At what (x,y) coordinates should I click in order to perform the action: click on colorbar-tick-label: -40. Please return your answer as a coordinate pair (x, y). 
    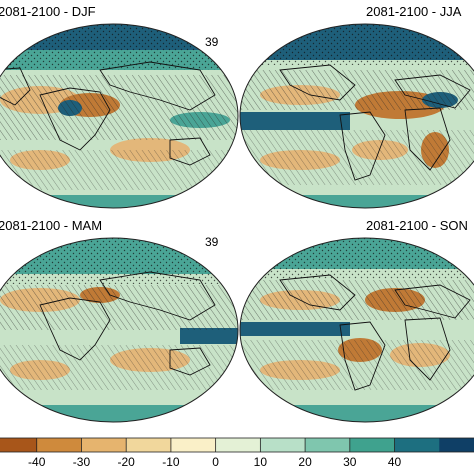
    Looking at the image, I should click on (37, 462).